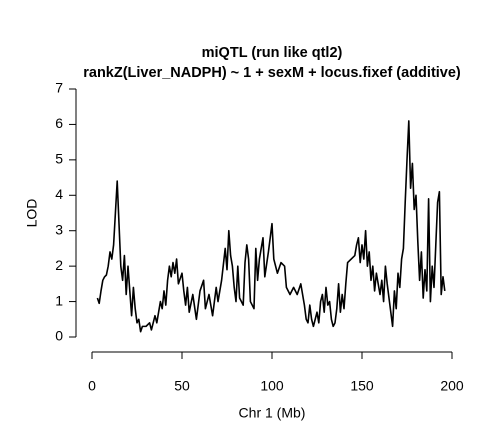  What do you see at coordinates (59, 336) in the screenshot?
I see `y-tick-label: 0` at bounding box center [59, 336].